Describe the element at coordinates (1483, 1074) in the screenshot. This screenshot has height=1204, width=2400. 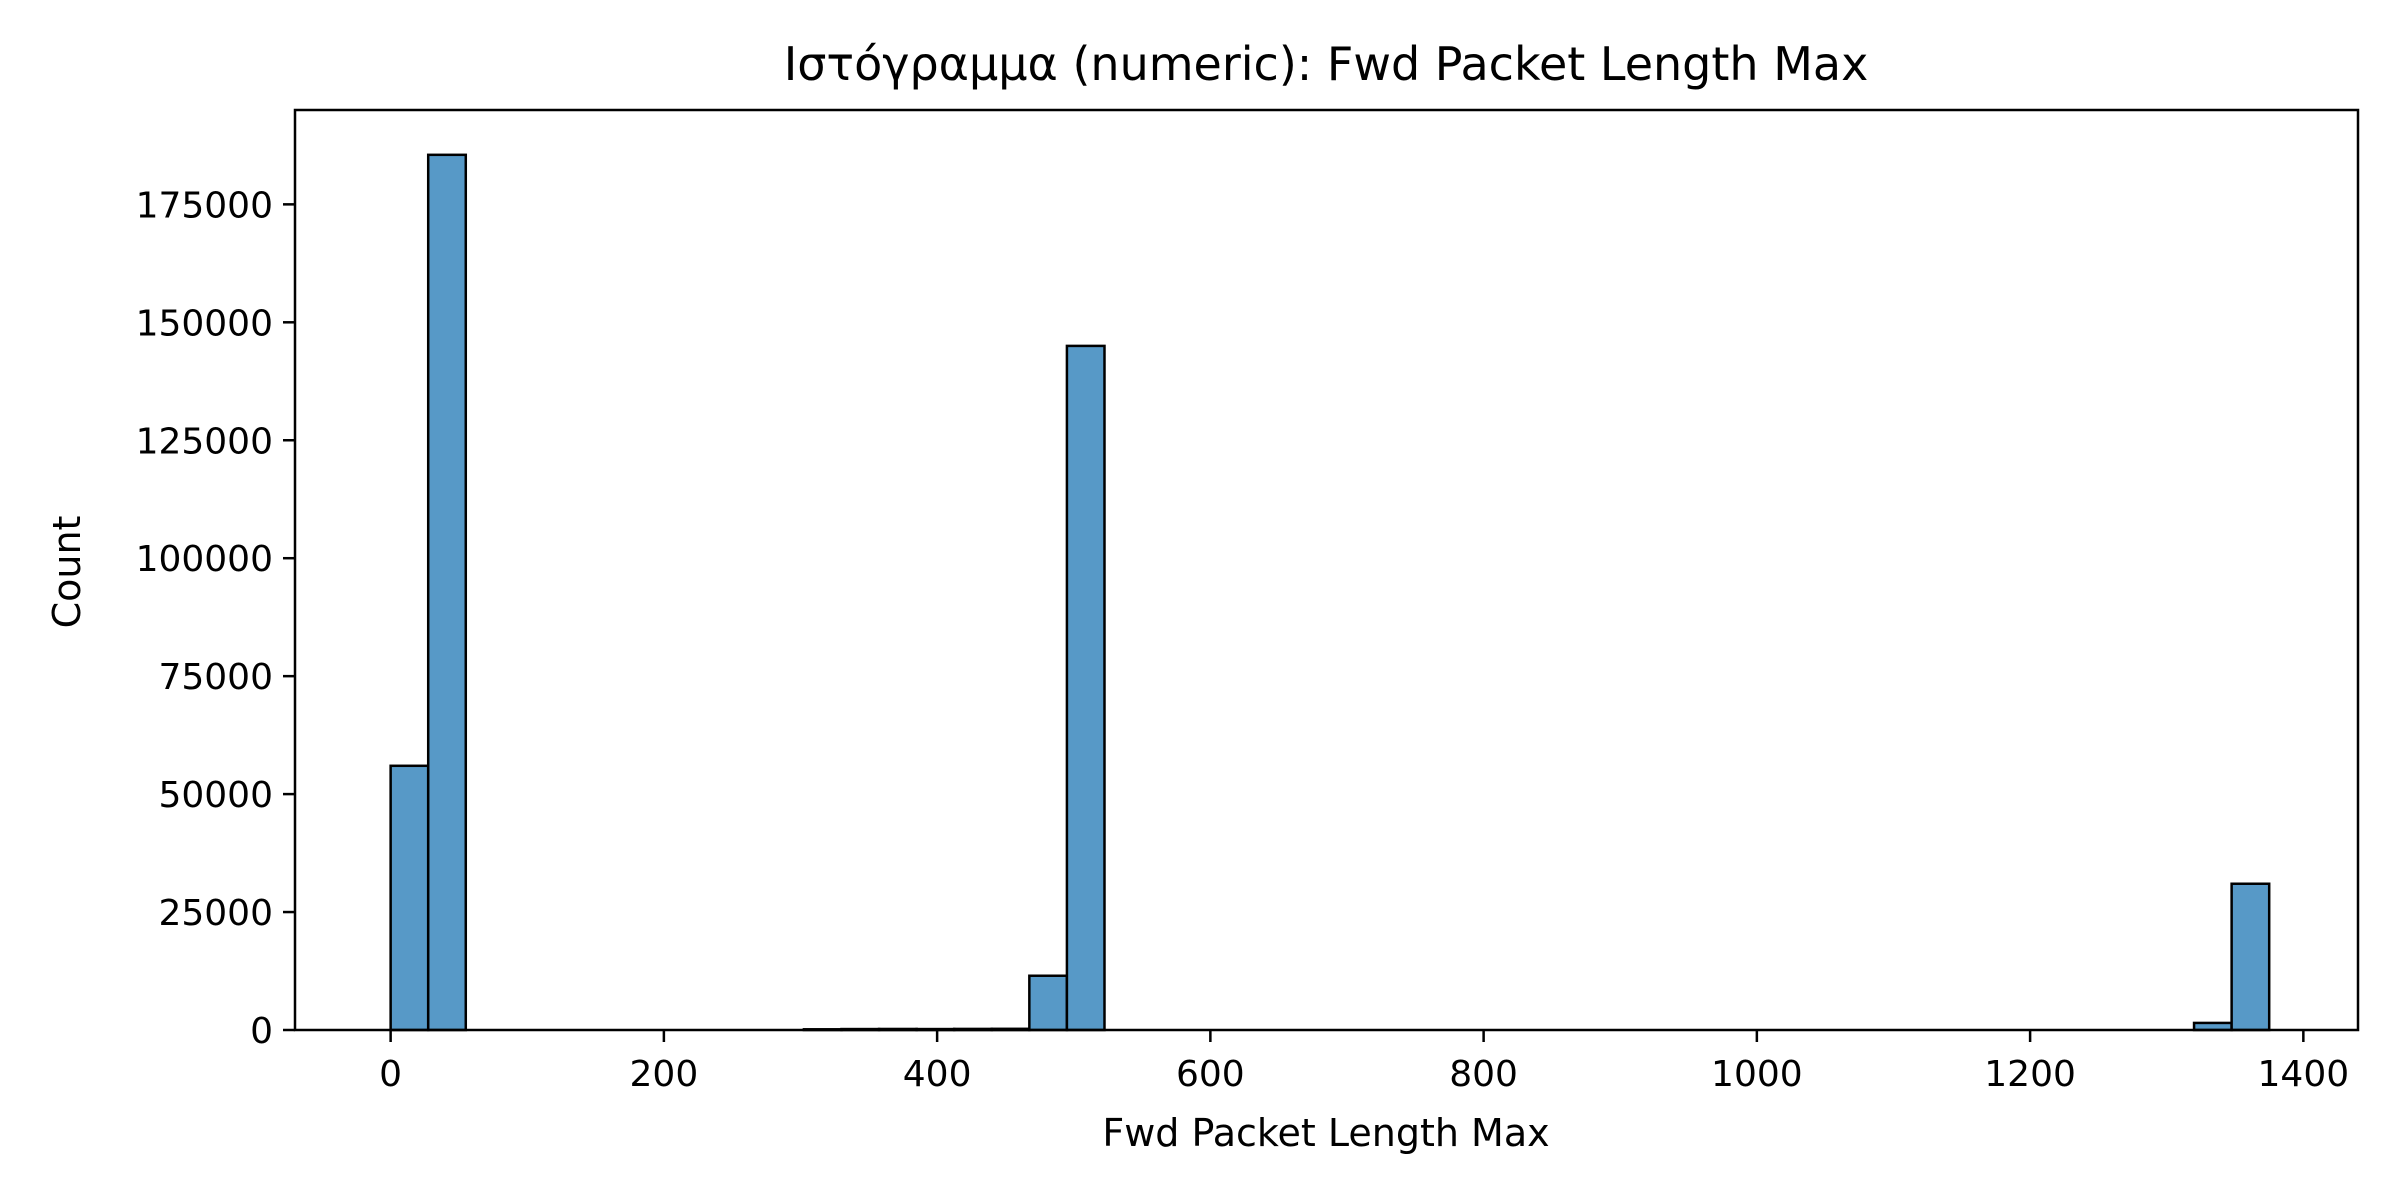
I see `x-tick-label: 800` at that location.